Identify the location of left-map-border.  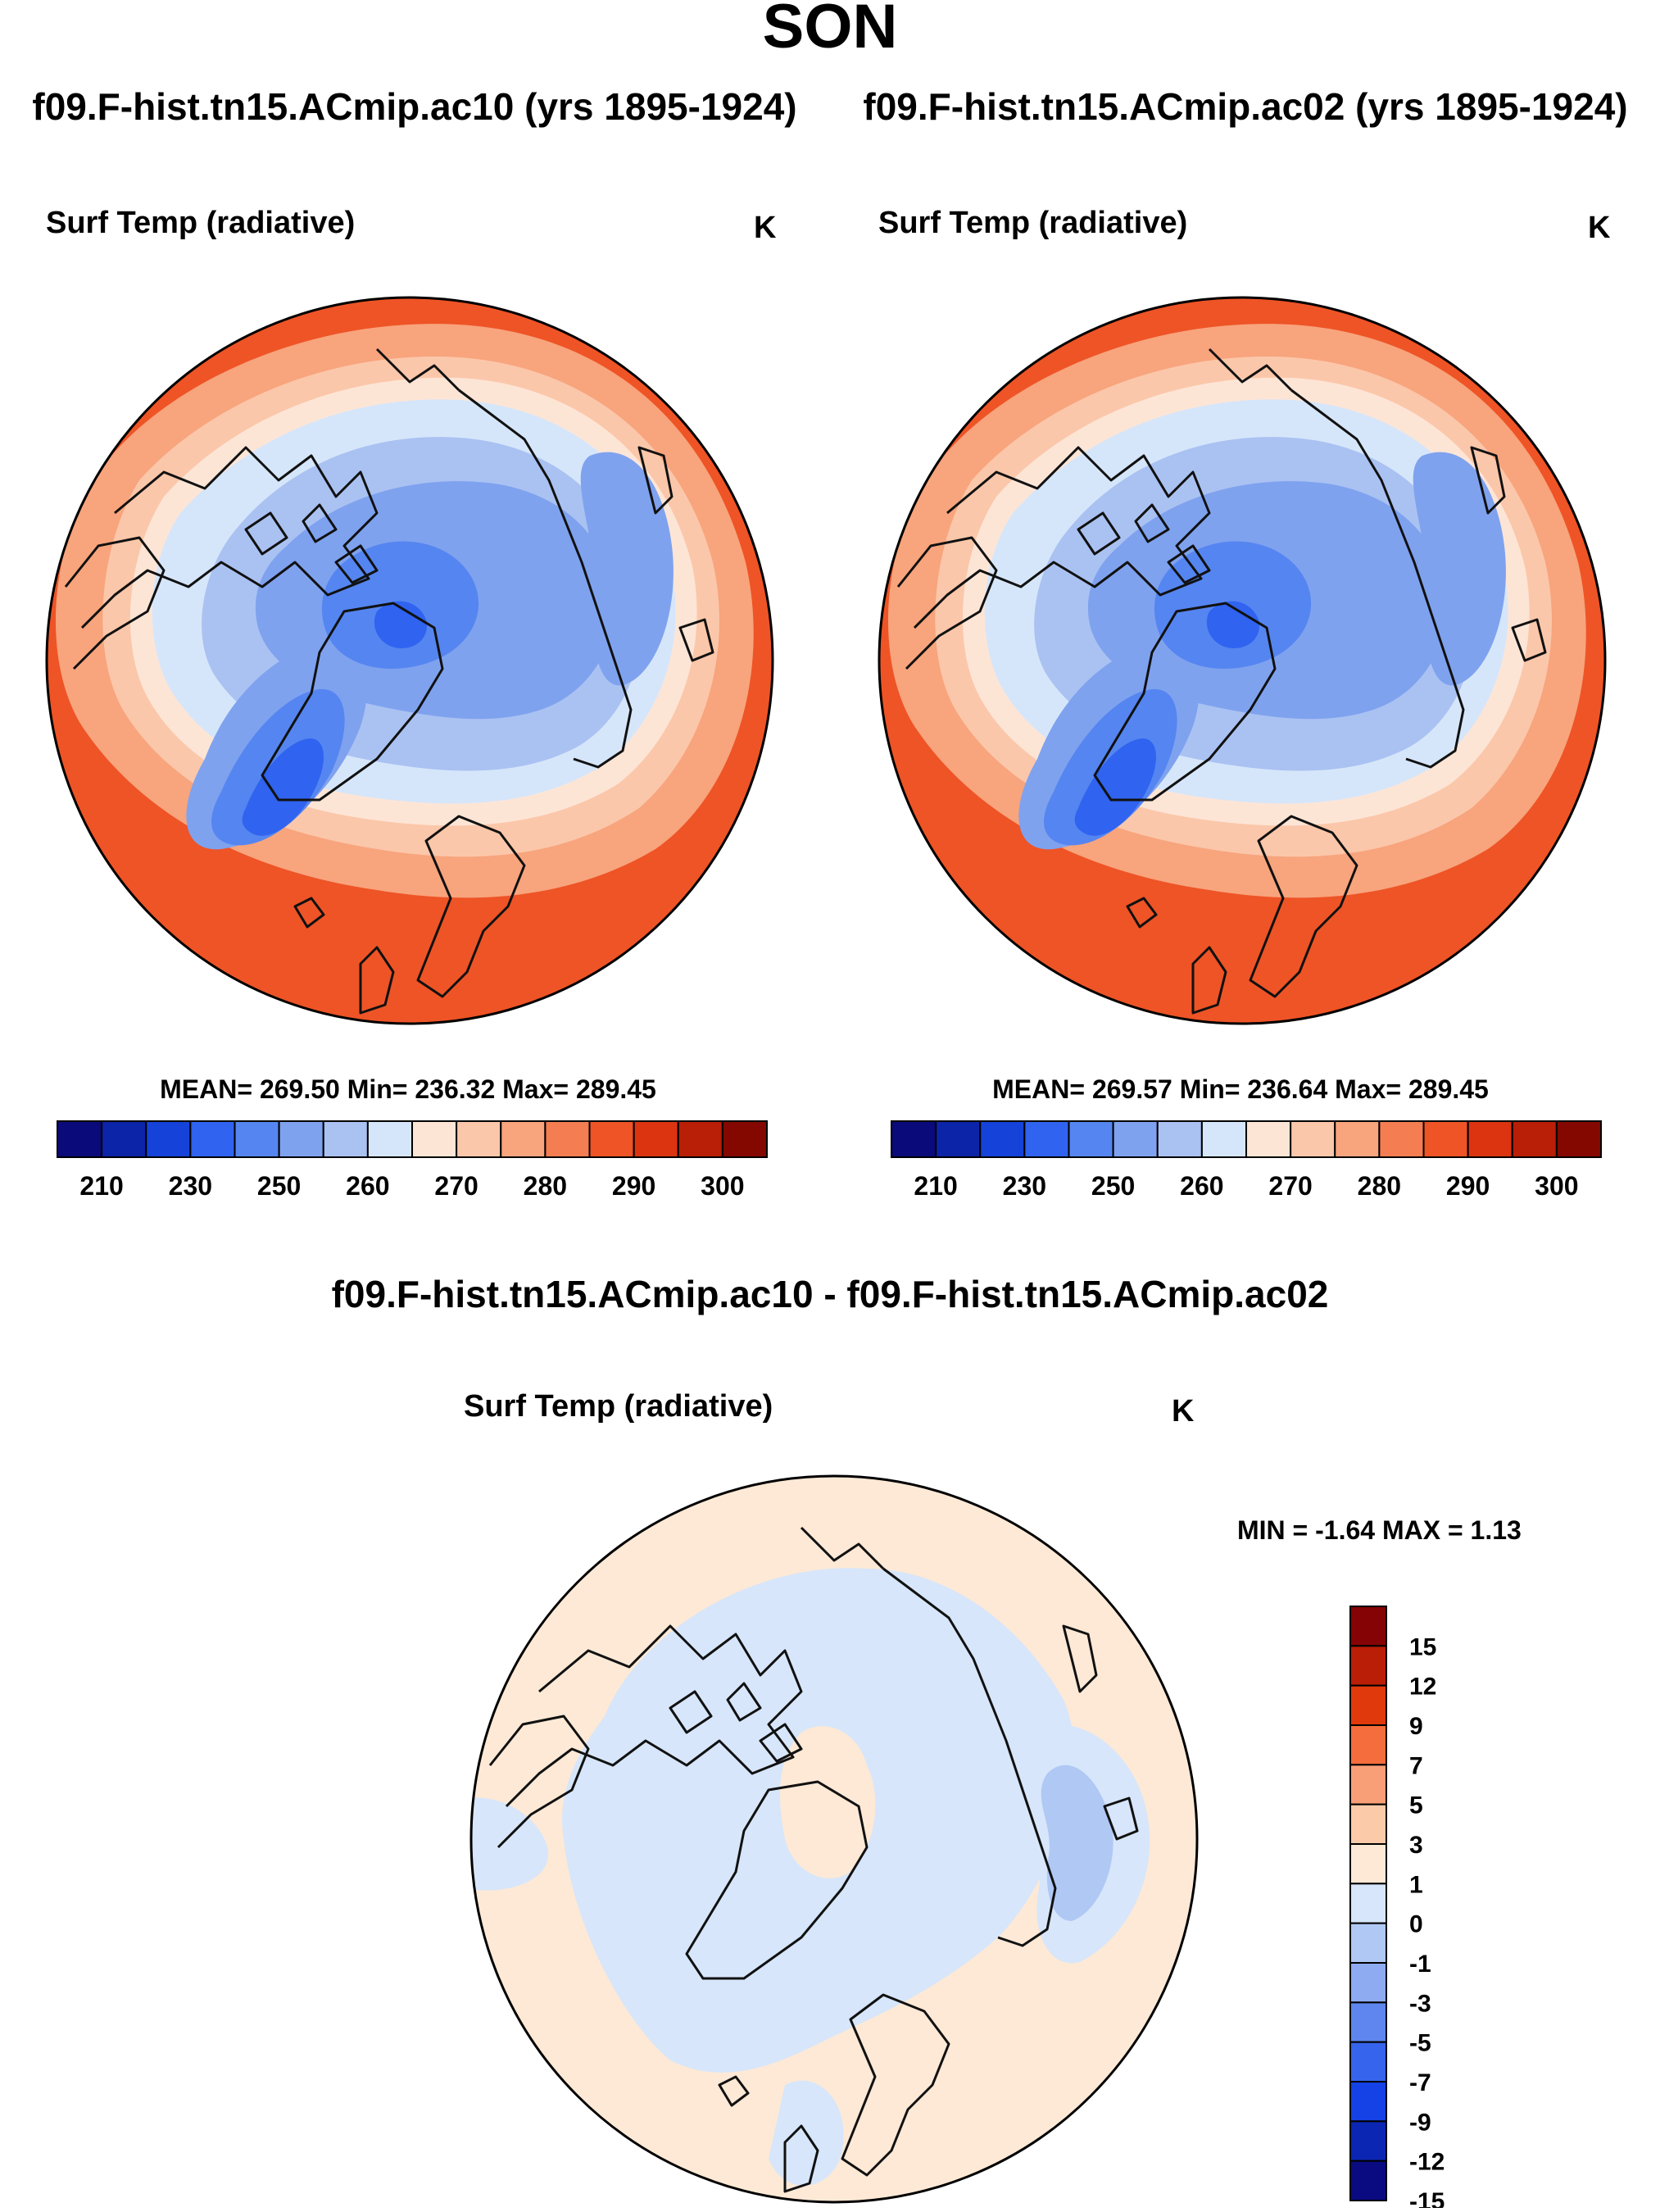
(409, 660).